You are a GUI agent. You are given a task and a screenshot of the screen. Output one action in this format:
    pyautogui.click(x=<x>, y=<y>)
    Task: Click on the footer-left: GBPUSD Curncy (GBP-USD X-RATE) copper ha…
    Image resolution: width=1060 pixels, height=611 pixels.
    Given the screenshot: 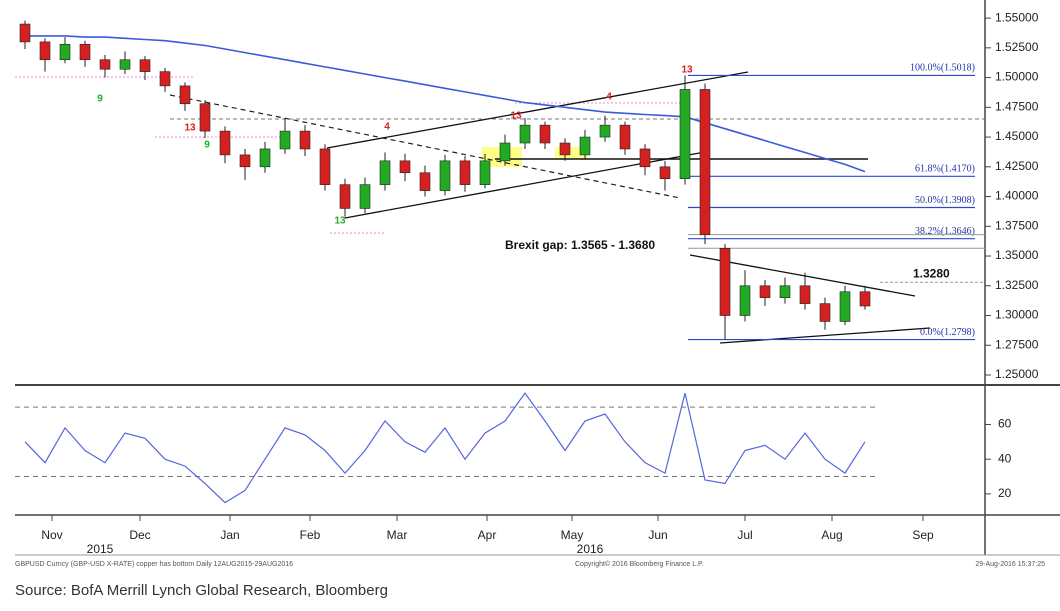 What is the action you would take?
    pyautogui.click(x=154, y=564)
    